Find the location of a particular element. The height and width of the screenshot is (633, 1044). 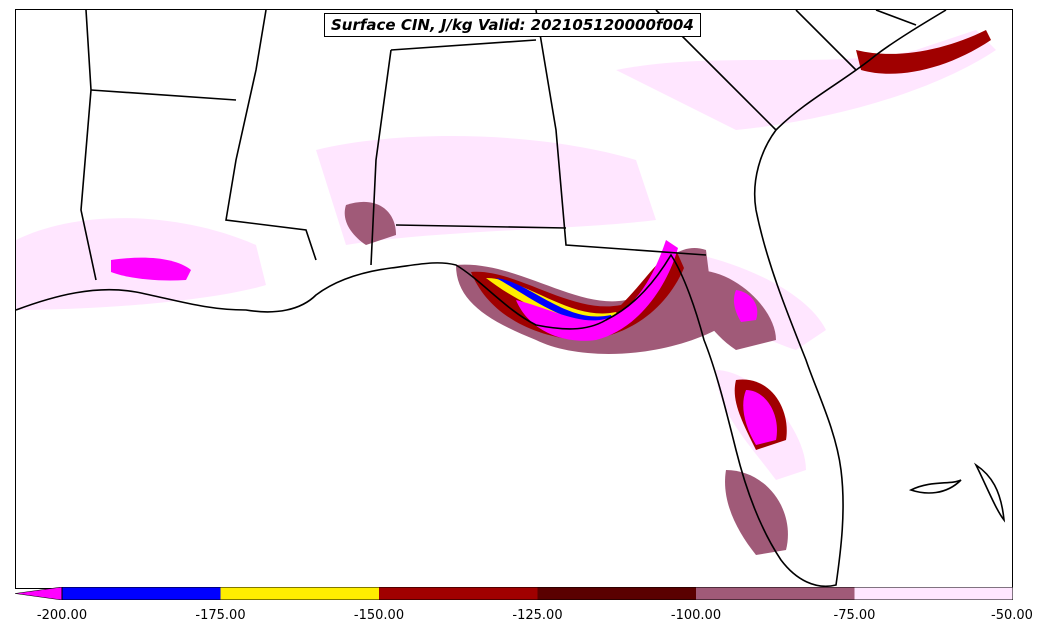

colorbar-tick-label: -75.00 is located at coordinates (854, 615).